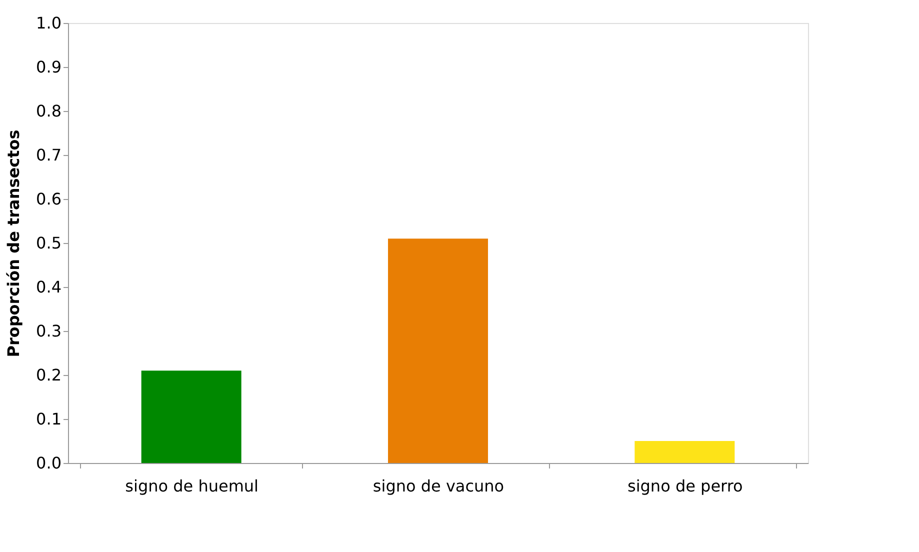 The image size is (919, 552). I want to click on y-tick-label: 0.3, so click(49, 331).